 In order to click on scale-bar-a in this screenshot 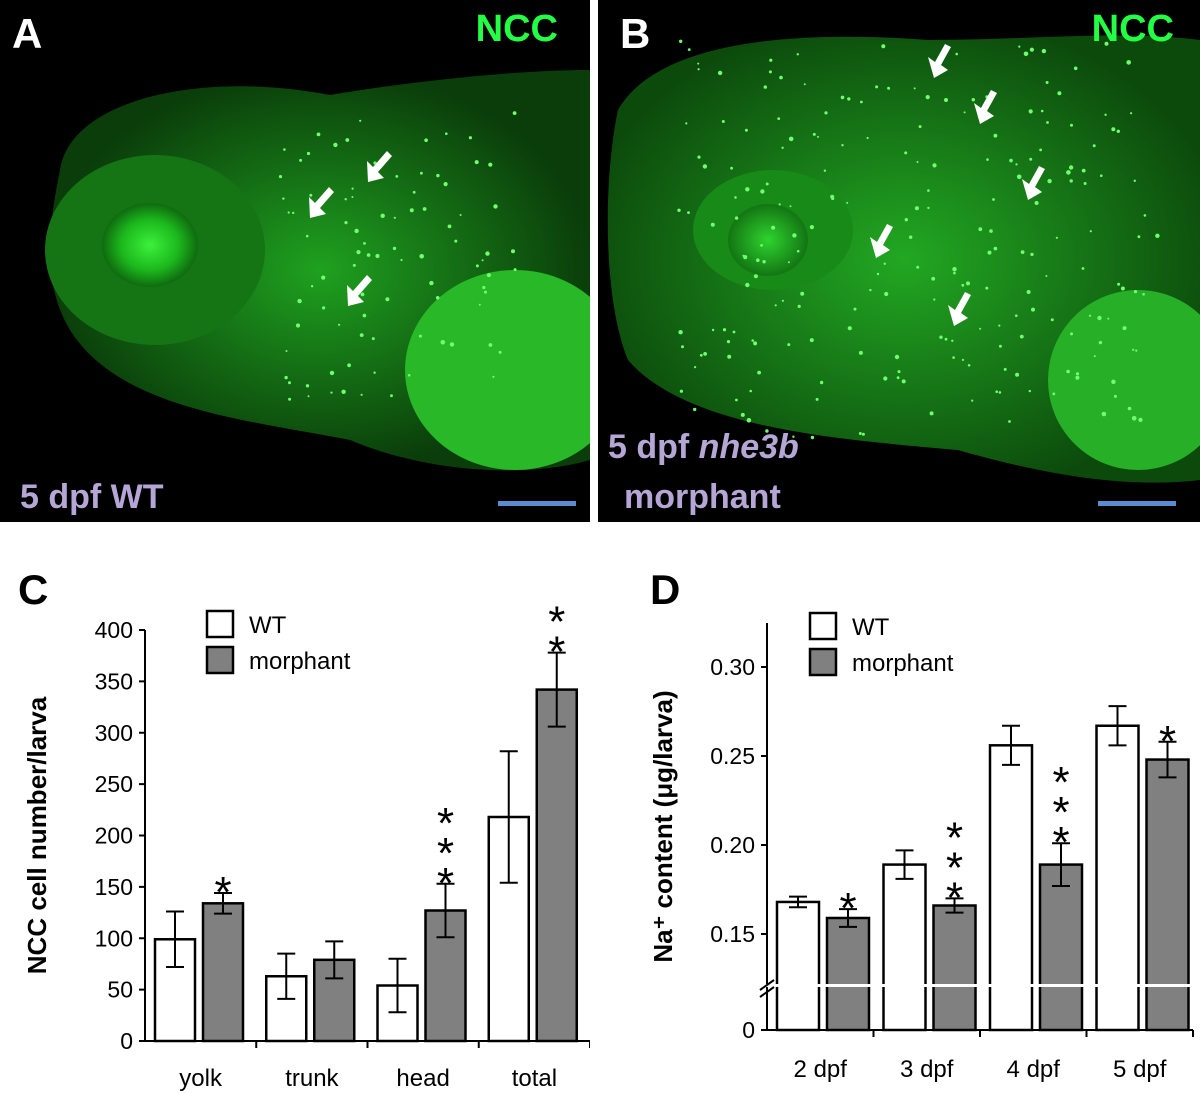, I will do `click(537, 503)`.